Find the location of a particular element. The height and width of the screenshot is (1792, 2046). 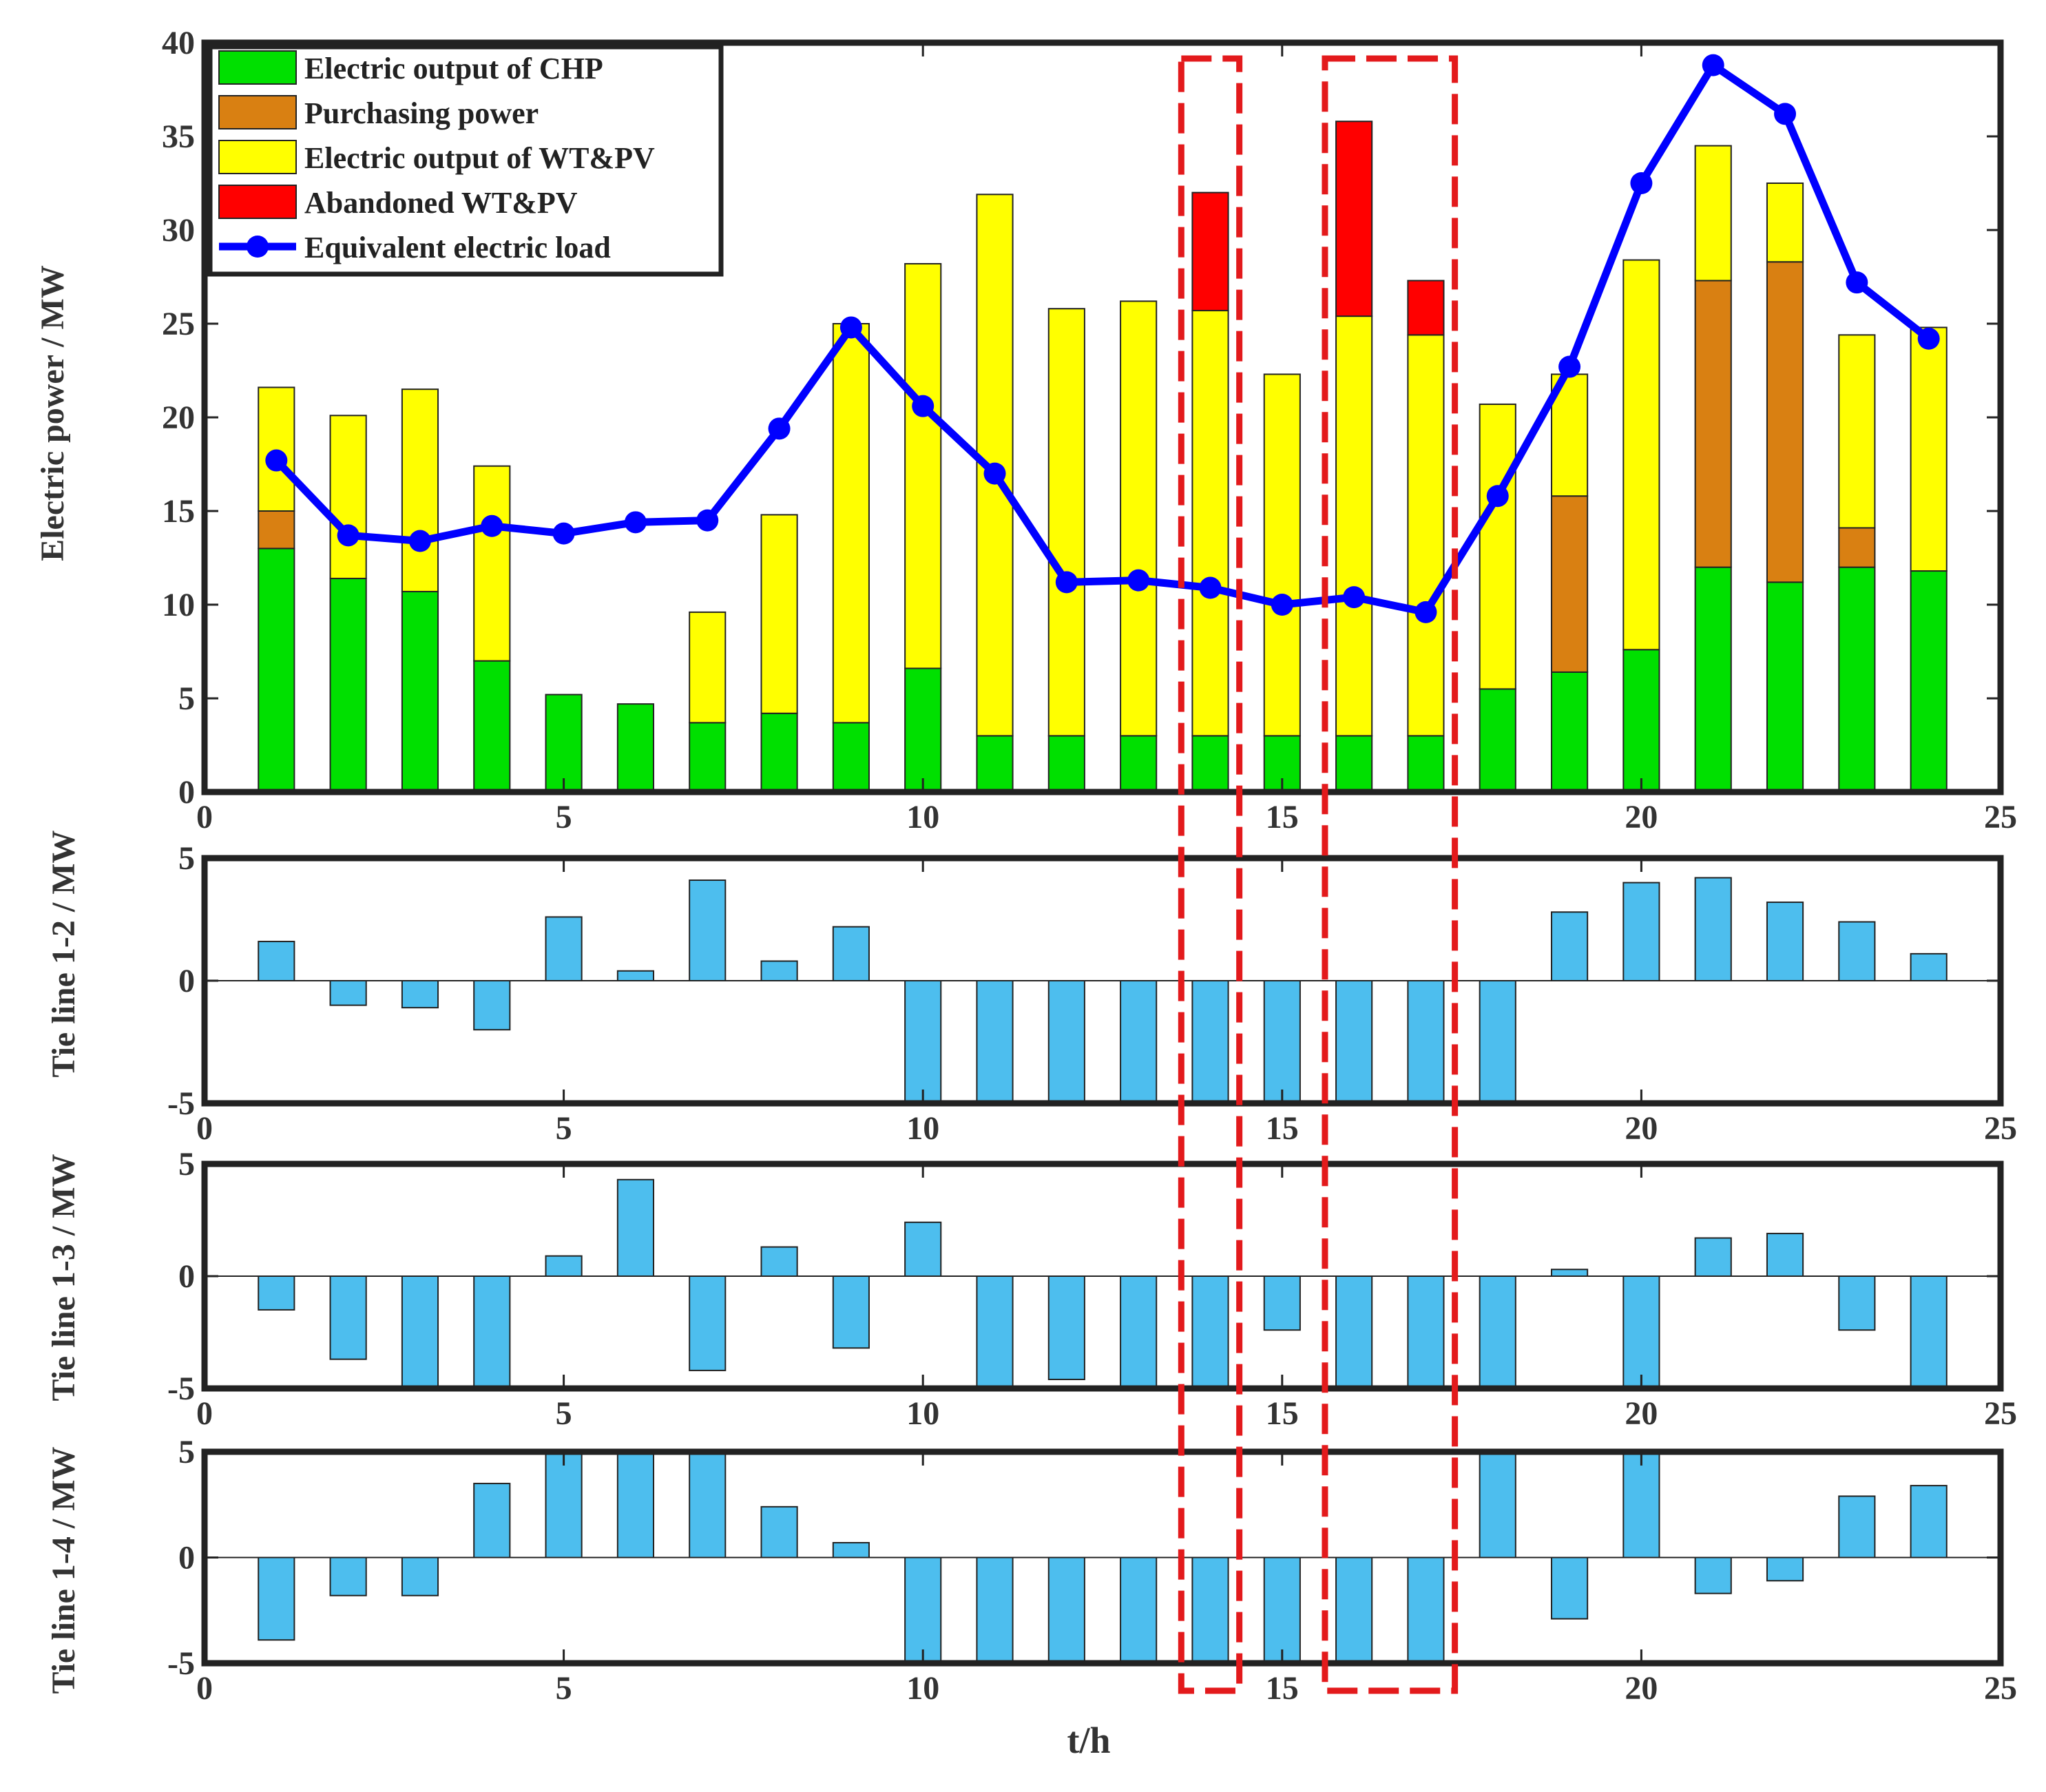

bar-electric-output-of-chp-t3 is located at coordinates (420, 691).